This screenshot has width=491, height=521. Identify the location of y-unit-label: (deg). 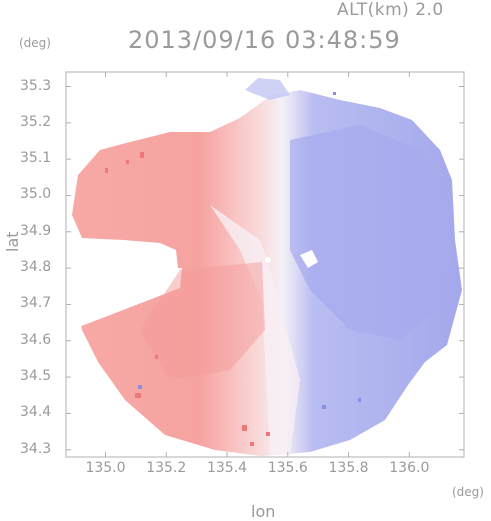
(35, 43).